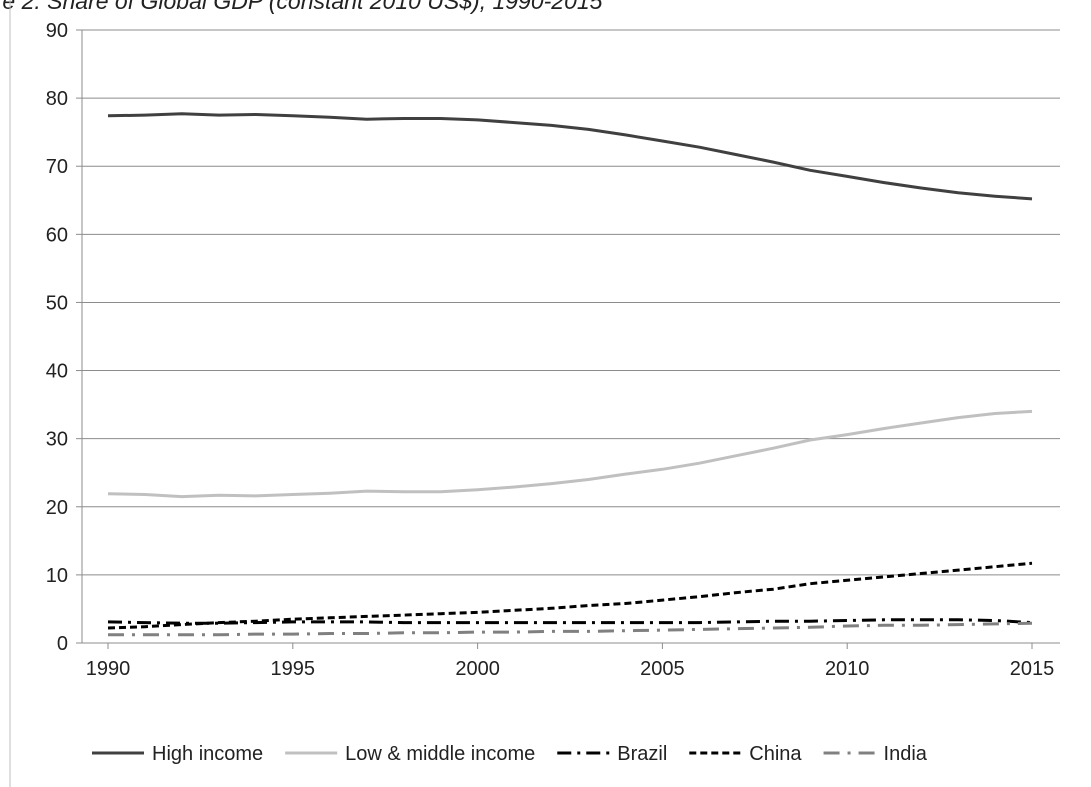 Image resolution: width=1091 pixels, height=787 pixels. I want to click on legend-label-2: Brazil, so click(642, 754).